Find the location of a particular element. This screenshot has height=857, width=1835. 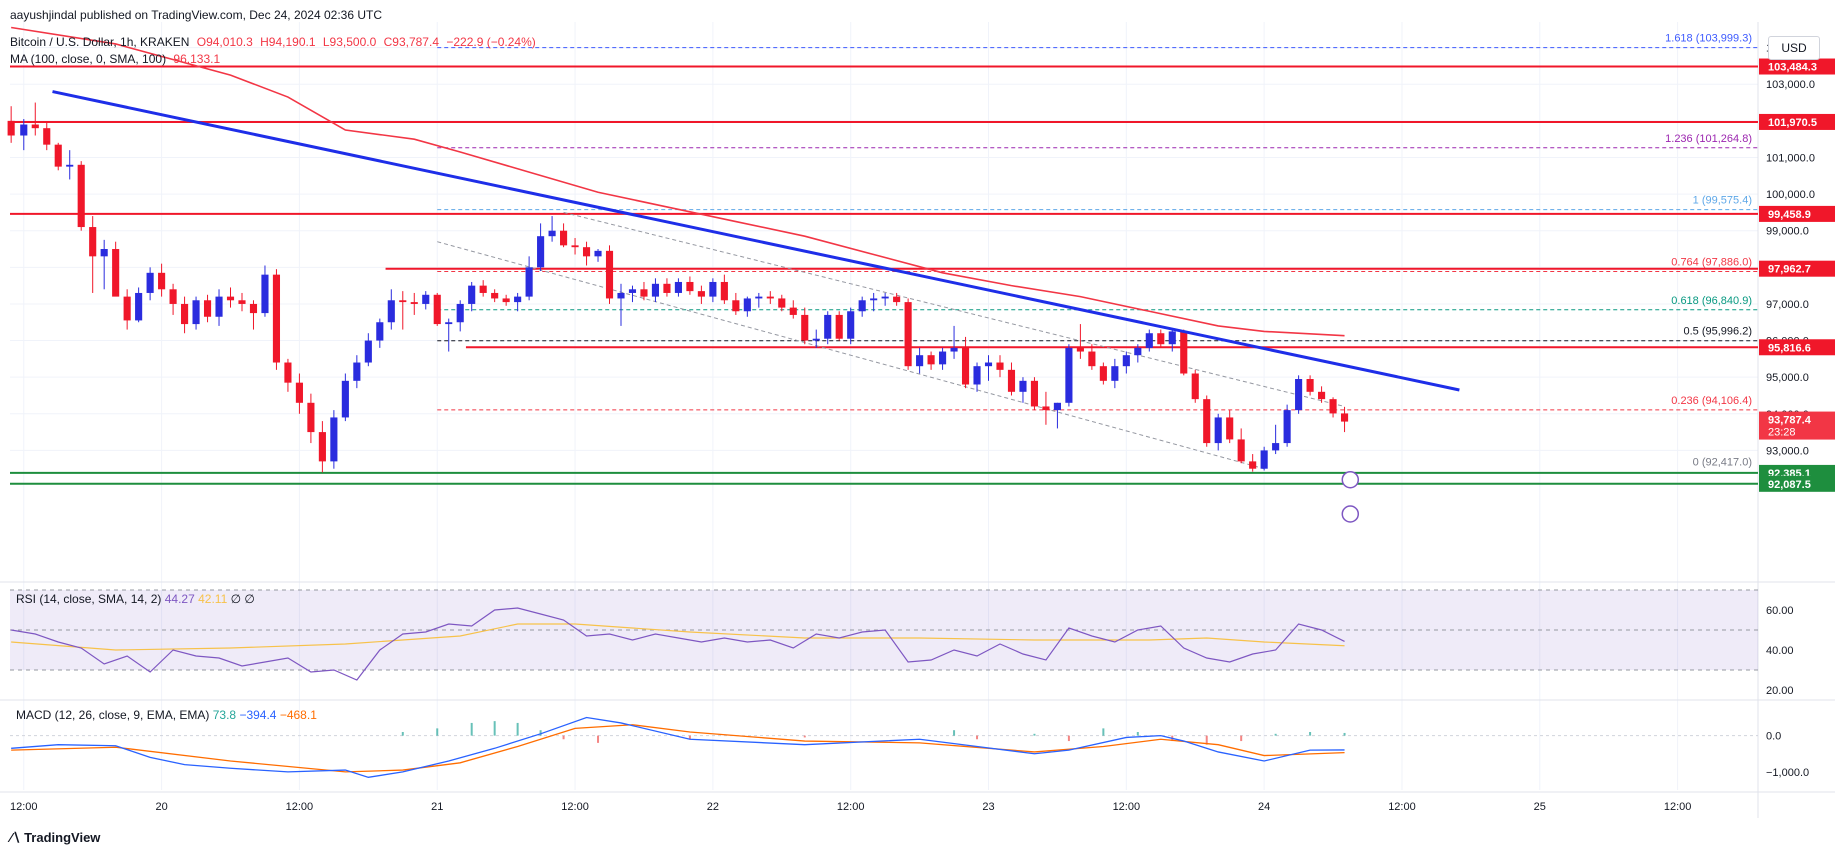

fib-level-label: 1 (99,575.4) is located at coordinates (1722, 201).